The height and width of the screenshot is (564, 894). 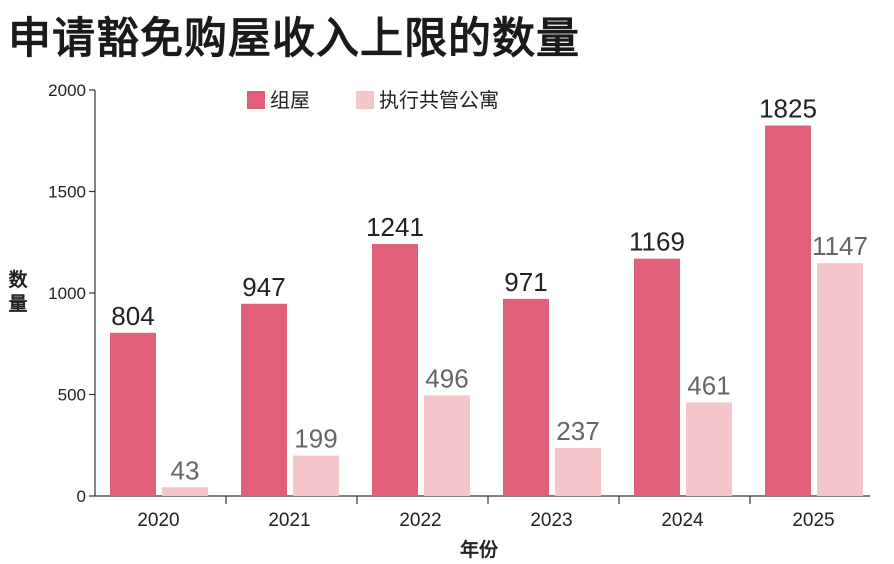 What do you see at coordinates (479, 549) in the screenshot?
I see `x-axis-title: 年份` at bounding box center [479, 549].